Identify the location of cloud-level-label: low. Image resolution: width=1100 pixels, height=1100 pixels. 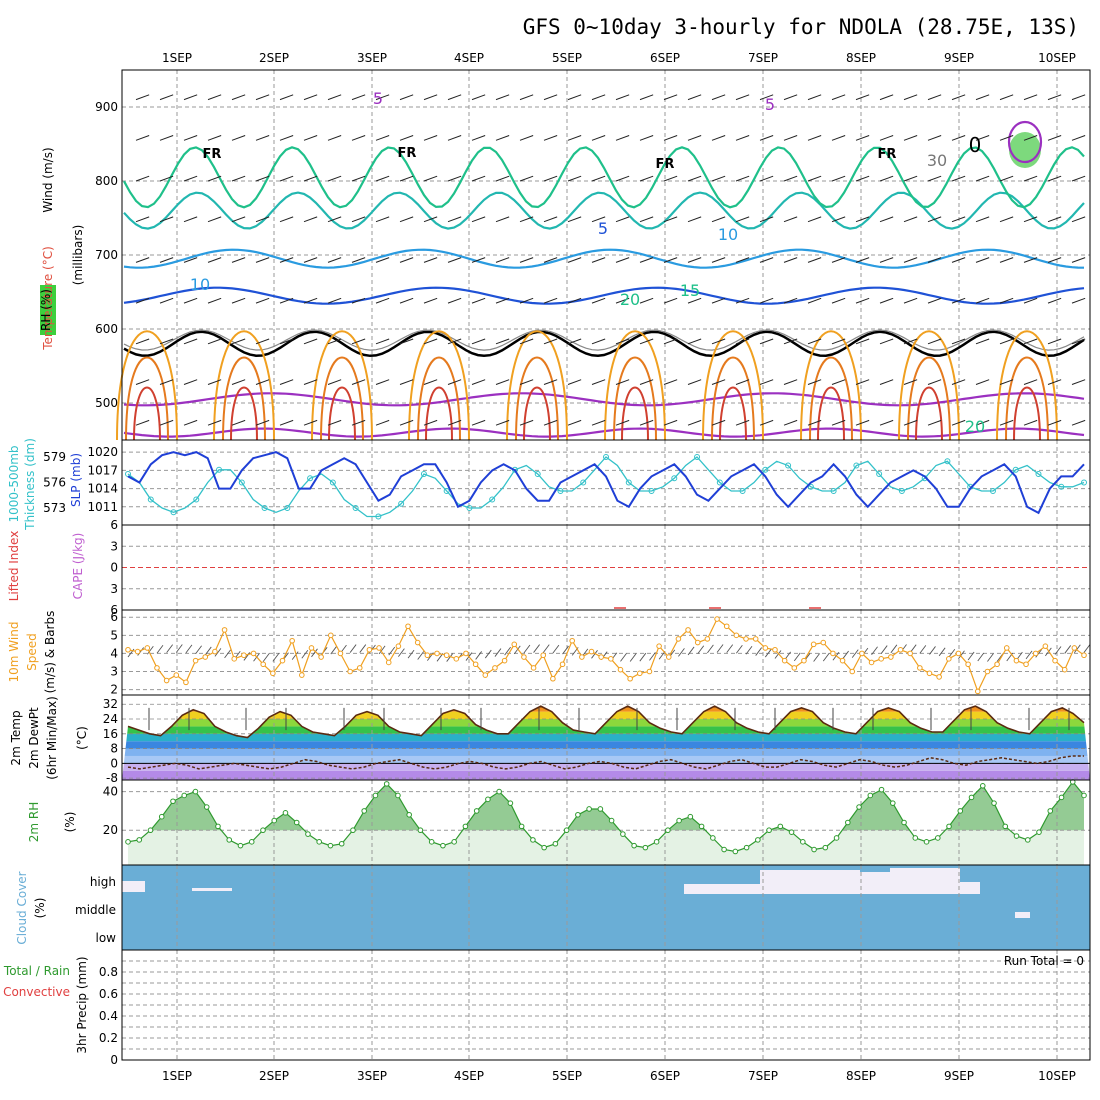
(106, 938).